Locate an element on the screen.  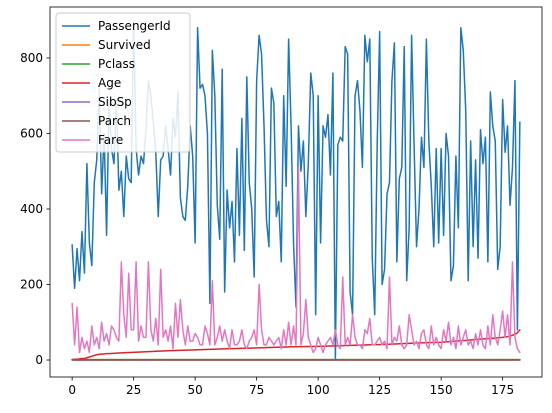
legend-label-passengerid: PassengerId is located at coordinates (134, 26).